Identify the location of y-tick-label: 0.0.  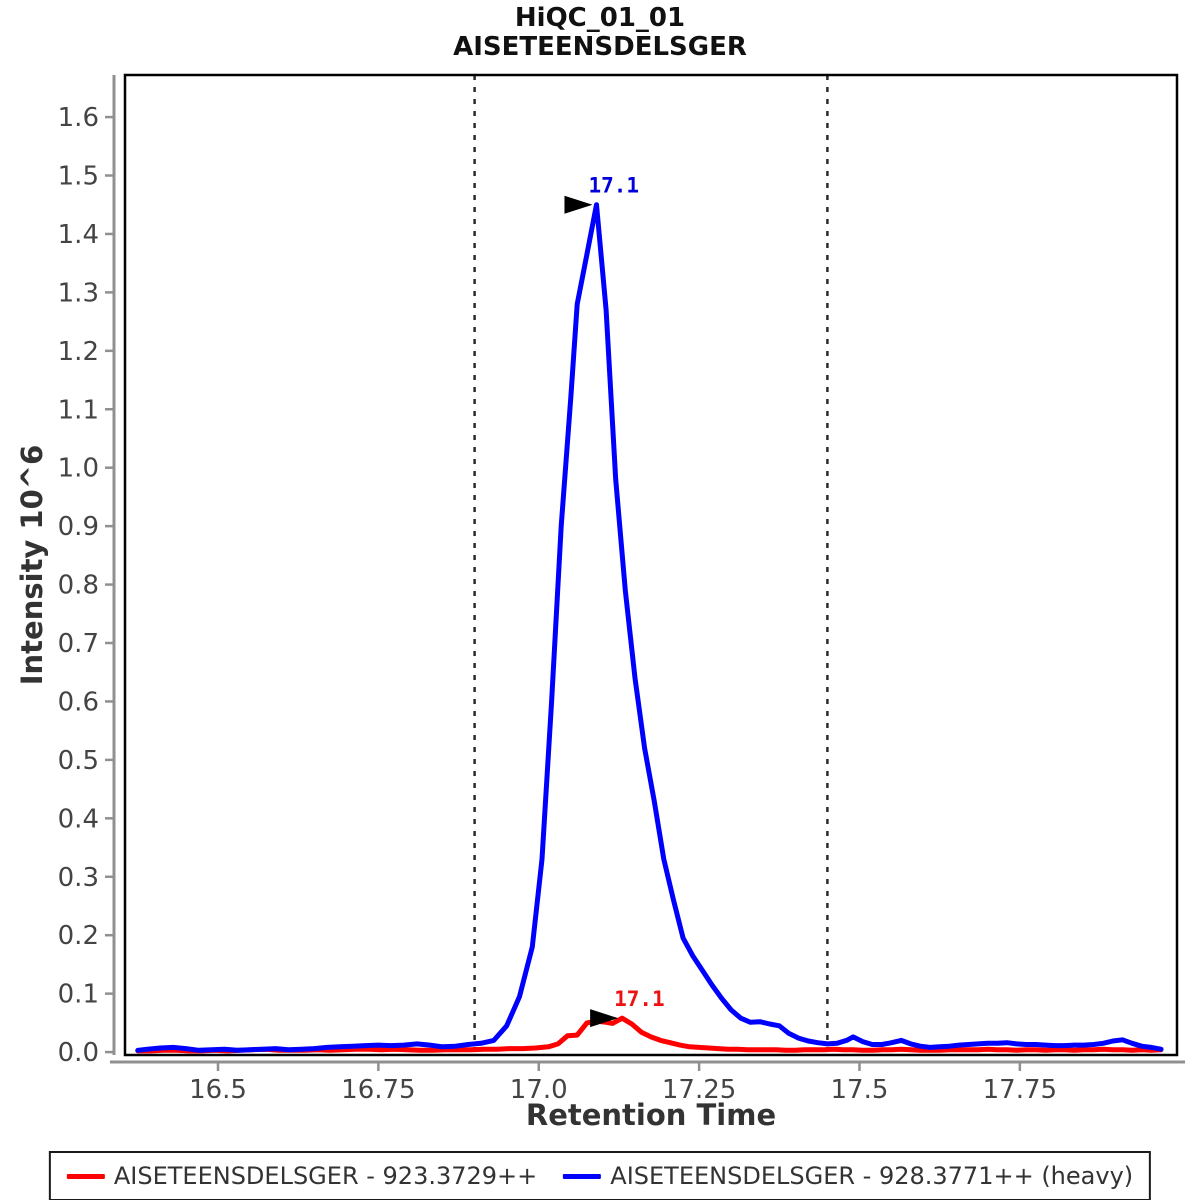
(78, 1053).